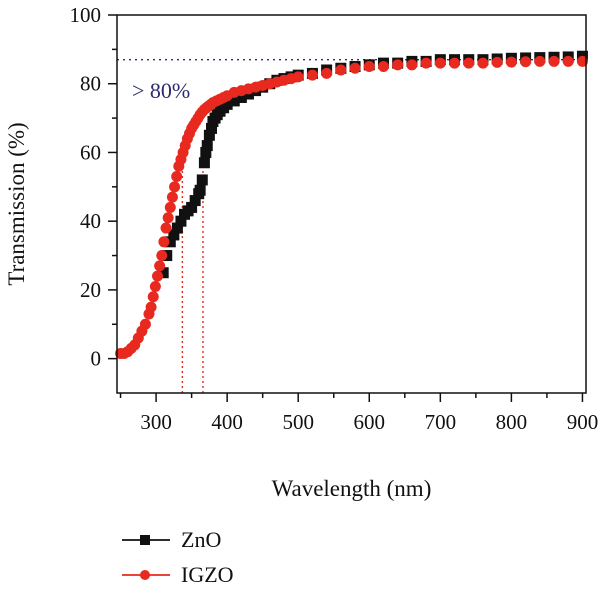 This screenshot has height=589, width=600. I want to click on y-tick-label: 100, so click(86, 15).